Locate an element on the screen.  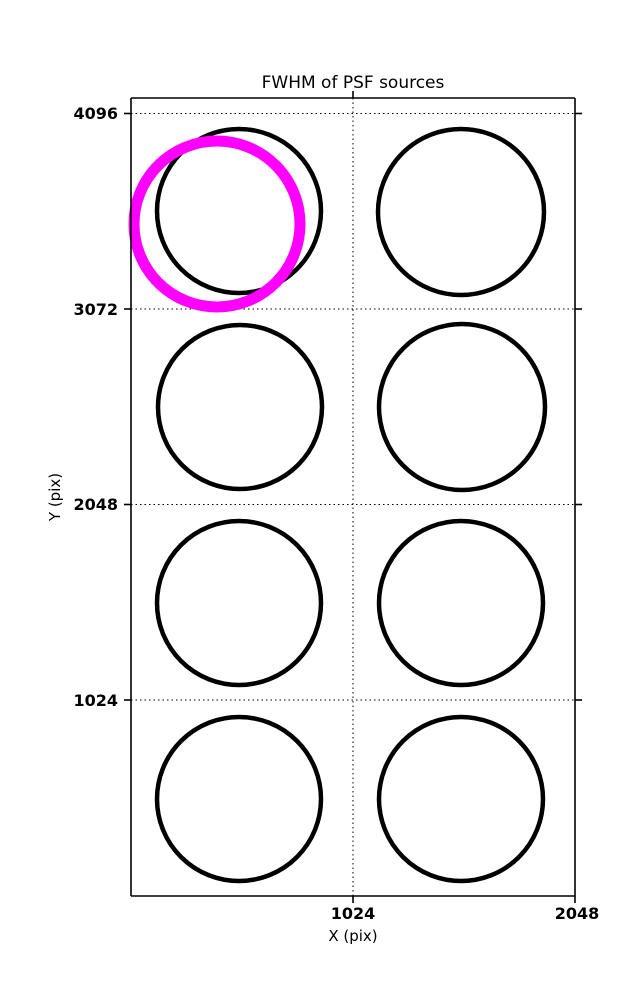
y-tick-label-3072: 3072 is located at coordinates (95, 309).